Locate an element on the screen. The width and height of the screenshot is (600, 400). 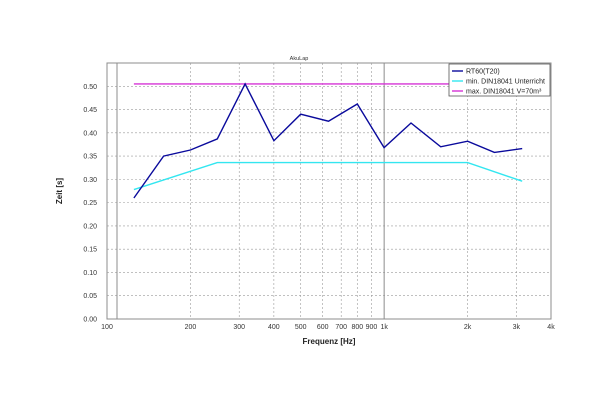
x-tick-label: 300 is located at coordinates (239, 327).